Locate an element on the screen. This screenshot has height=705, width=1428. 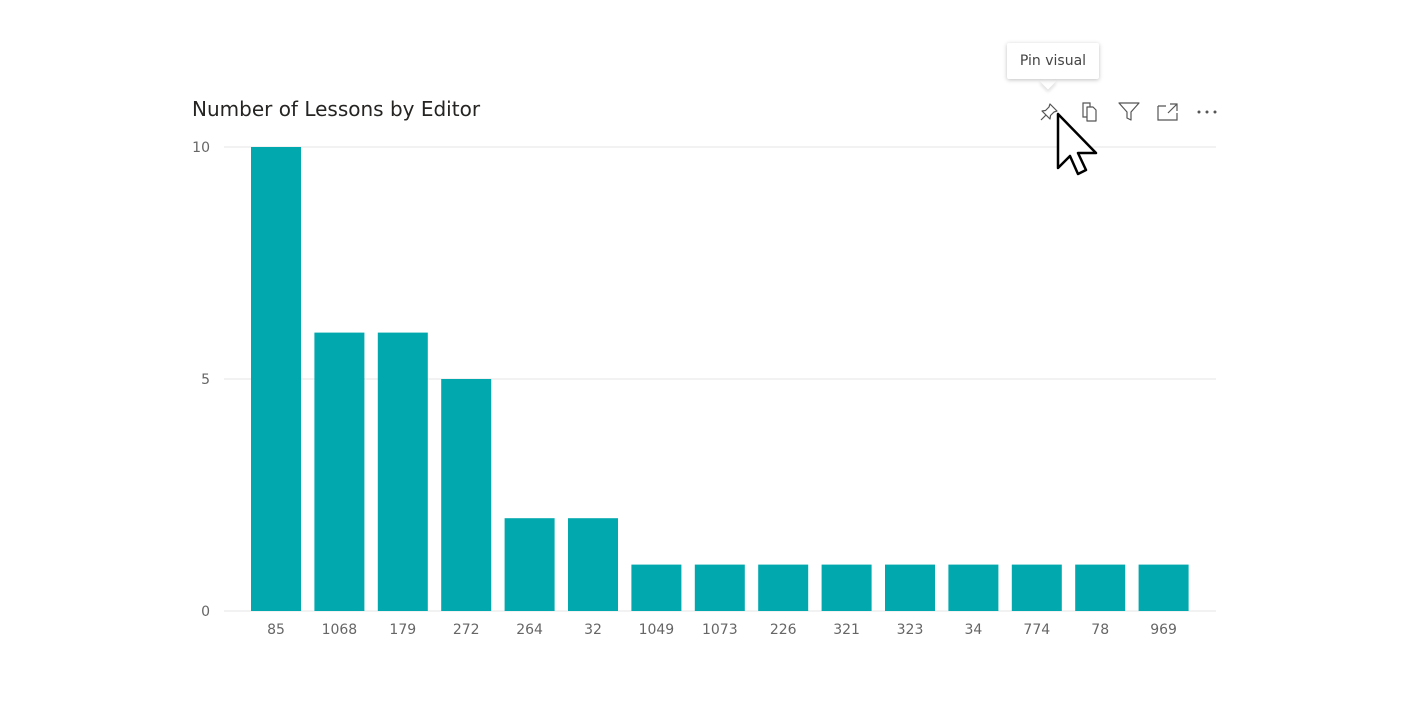
pin-icon is located at coordinates (1049, 112).